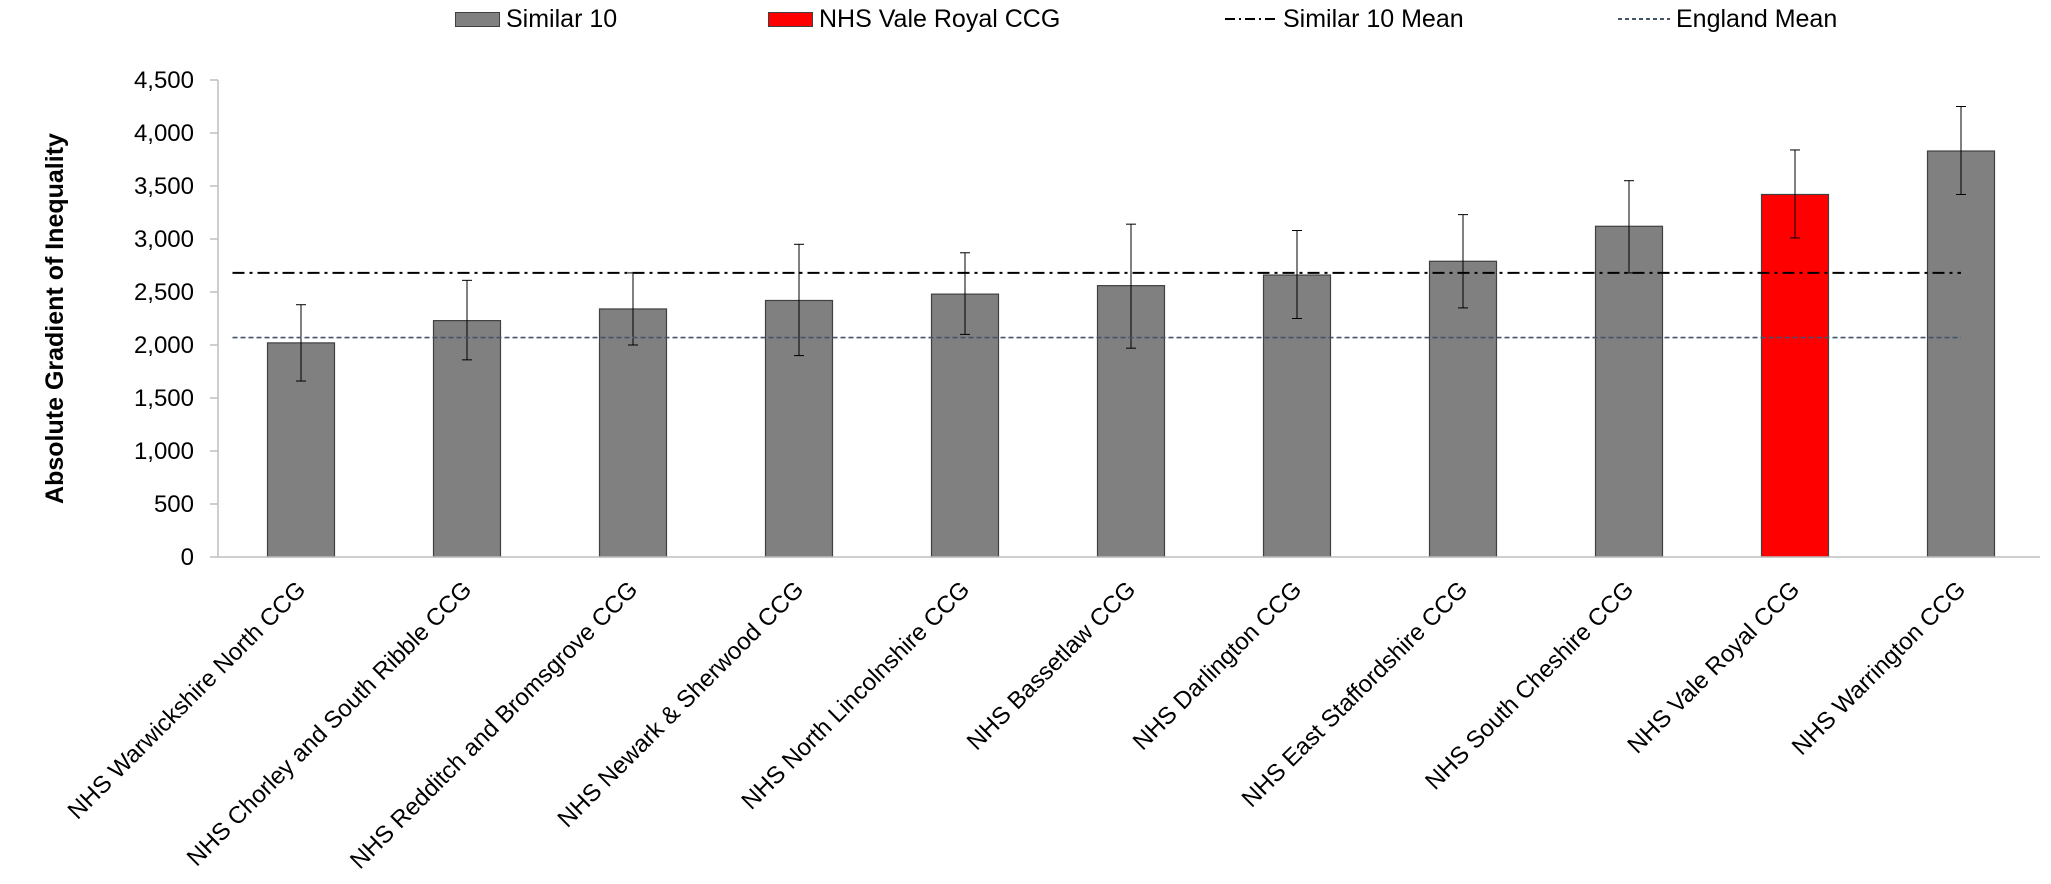  What do you see at coordinates (1217, 665) in the screenshot?
I see `x-category-label: NHS Darlington CCG` at bounding box center [1217, 665].